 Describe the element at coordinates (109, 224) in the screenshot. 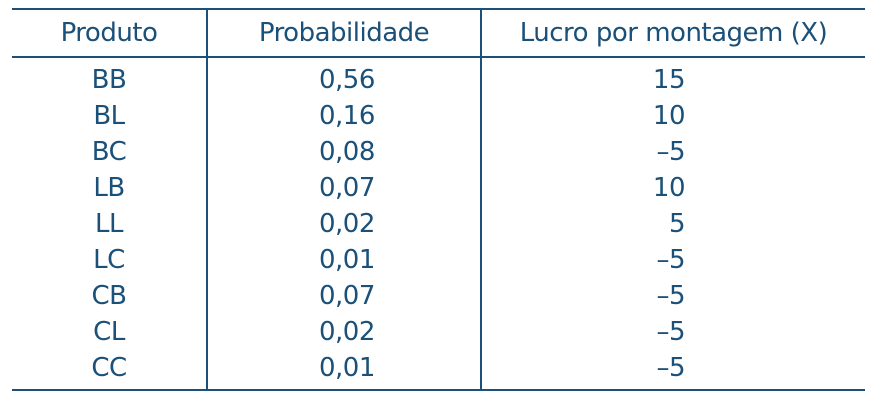

I see `cell-produto: LL` at that location.